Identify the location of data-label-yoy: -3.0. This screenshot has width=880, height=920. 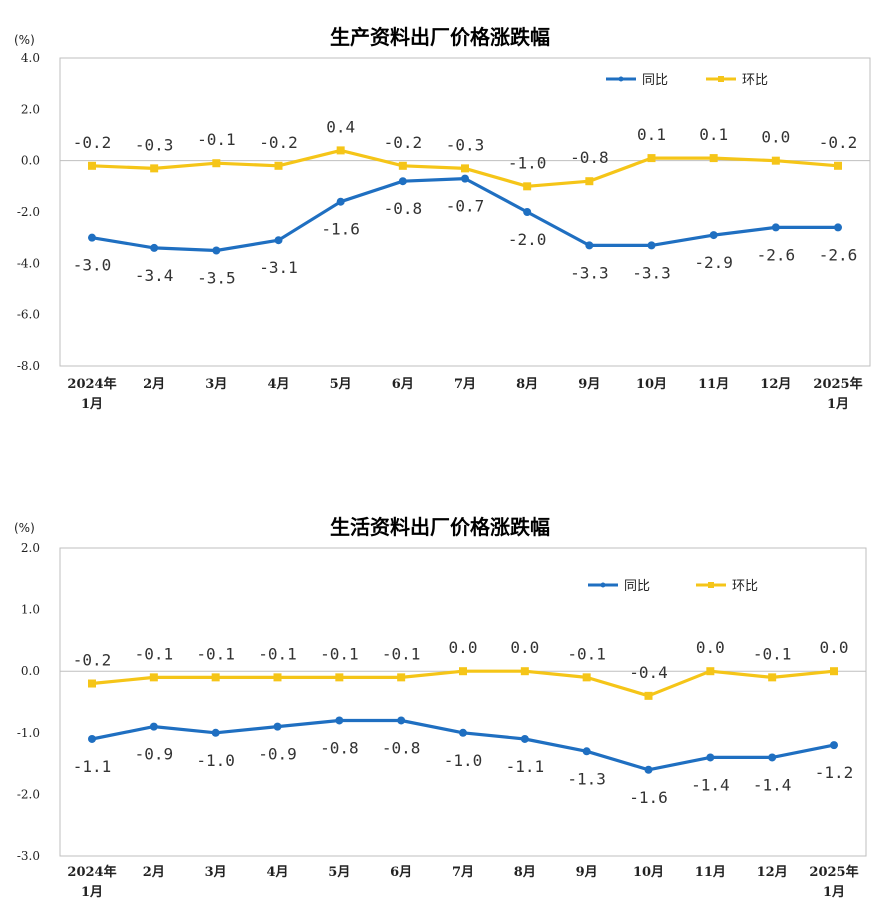
(92, 265).